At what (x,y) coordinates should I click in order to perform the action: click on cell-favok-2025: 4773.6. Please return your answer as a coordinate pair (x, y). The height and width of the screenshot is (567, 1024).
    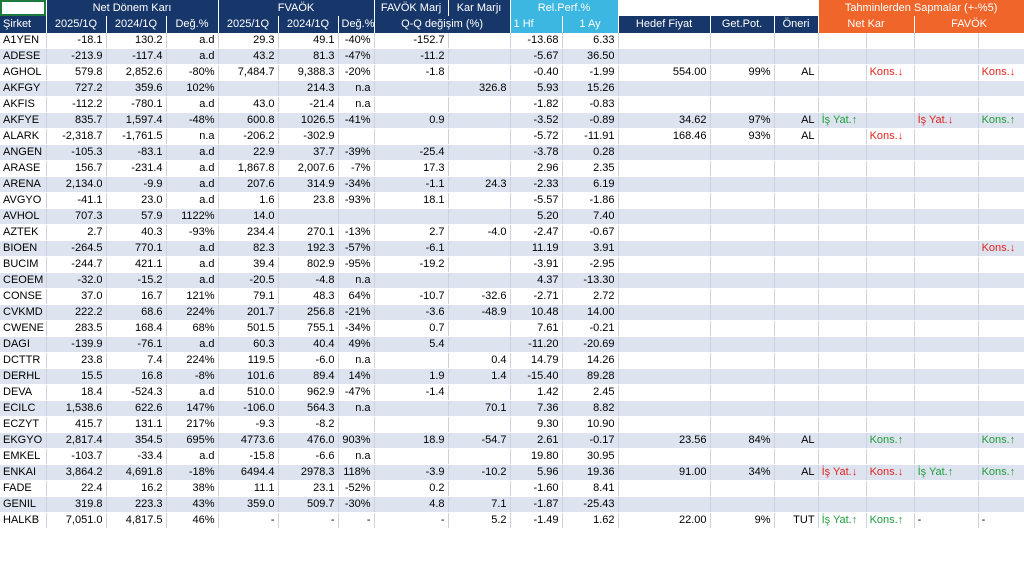
    Looking at the image, I should click on (248, 440).